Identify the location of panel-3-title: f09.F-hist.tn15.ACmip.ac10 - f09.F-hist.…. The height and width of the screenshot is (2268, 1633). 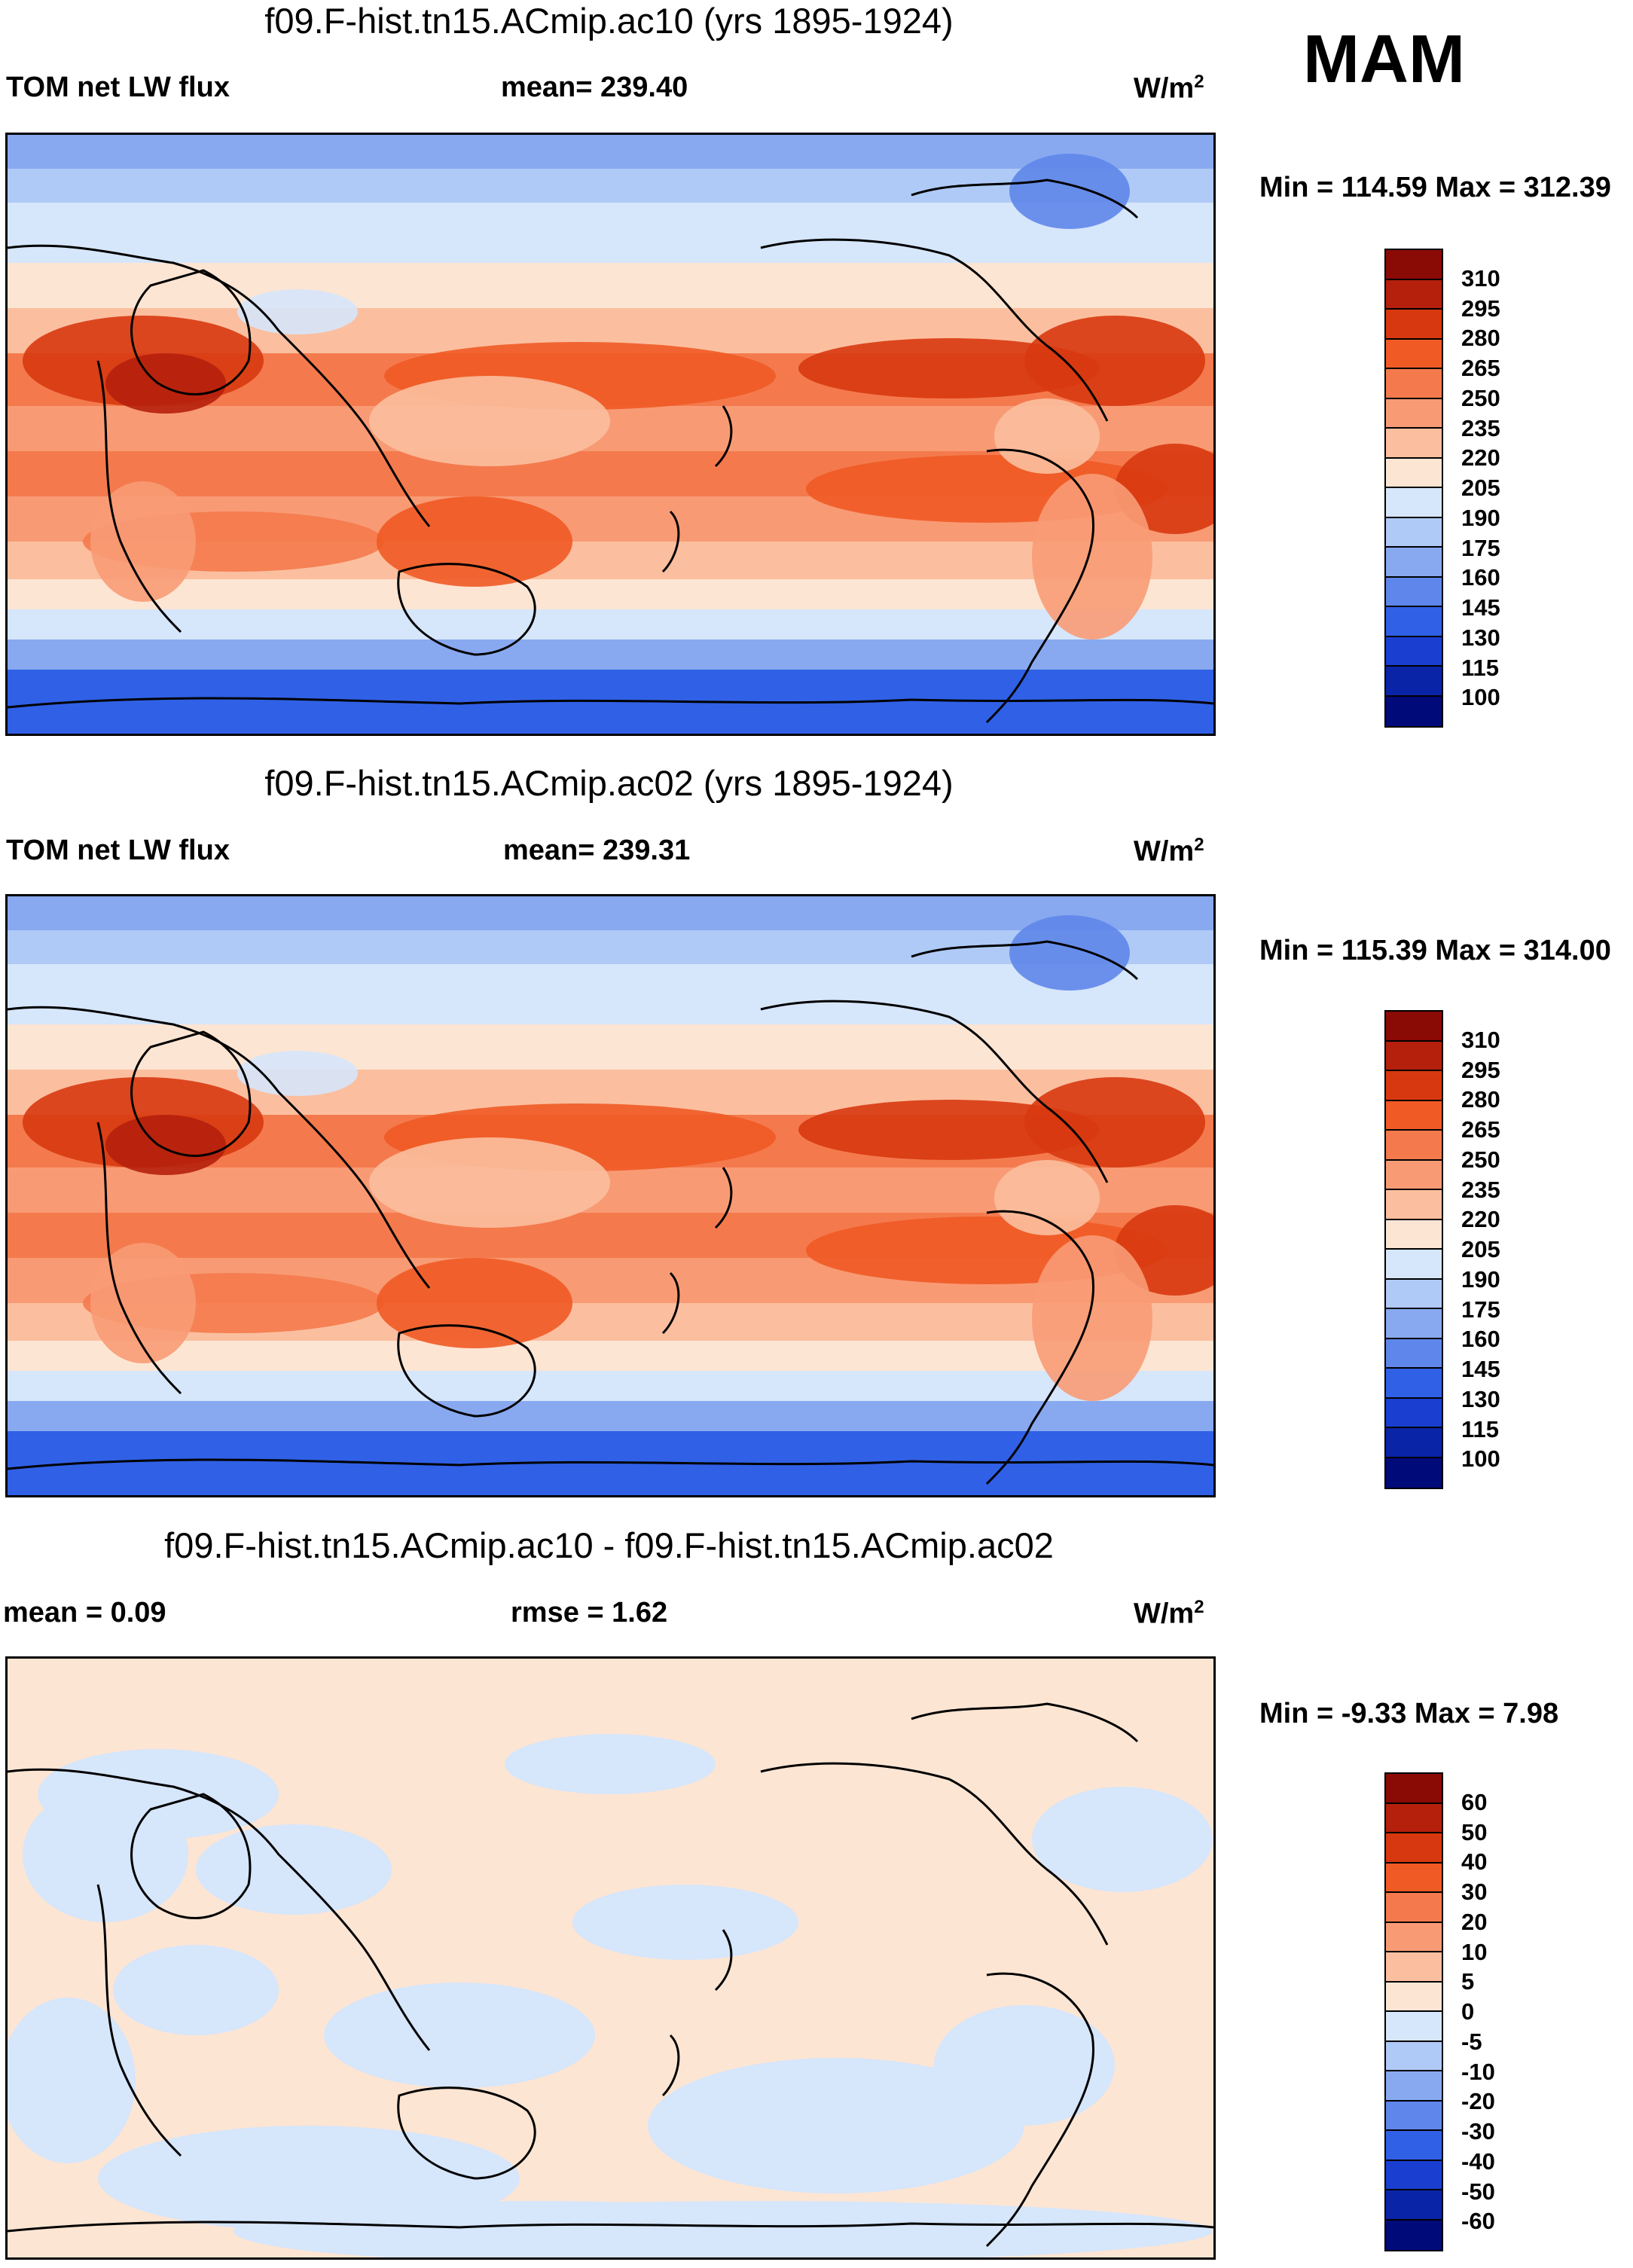
(609, 1545).